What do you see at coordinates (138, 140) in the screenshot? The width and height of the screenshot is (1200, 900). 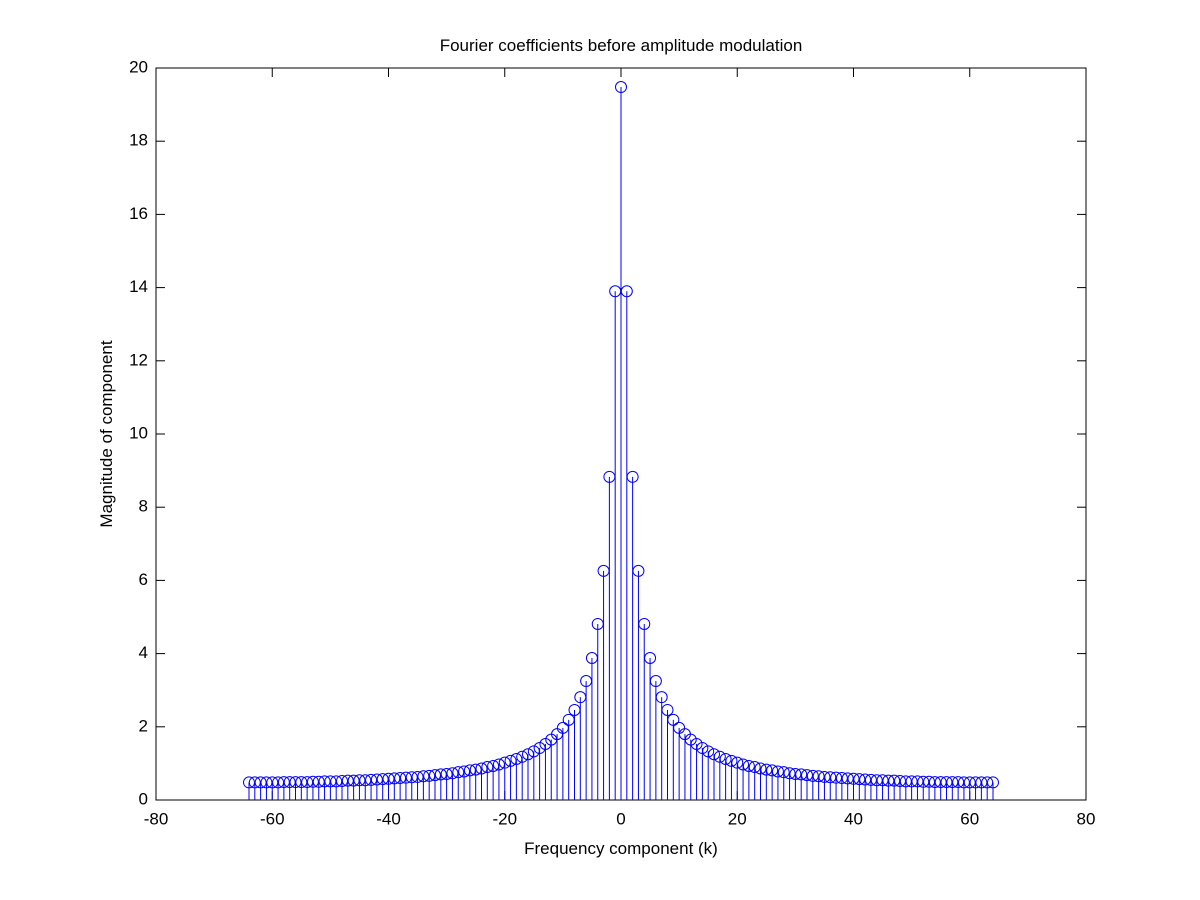 I see `y-tick-label: 18` at bounding box center [138, 140].